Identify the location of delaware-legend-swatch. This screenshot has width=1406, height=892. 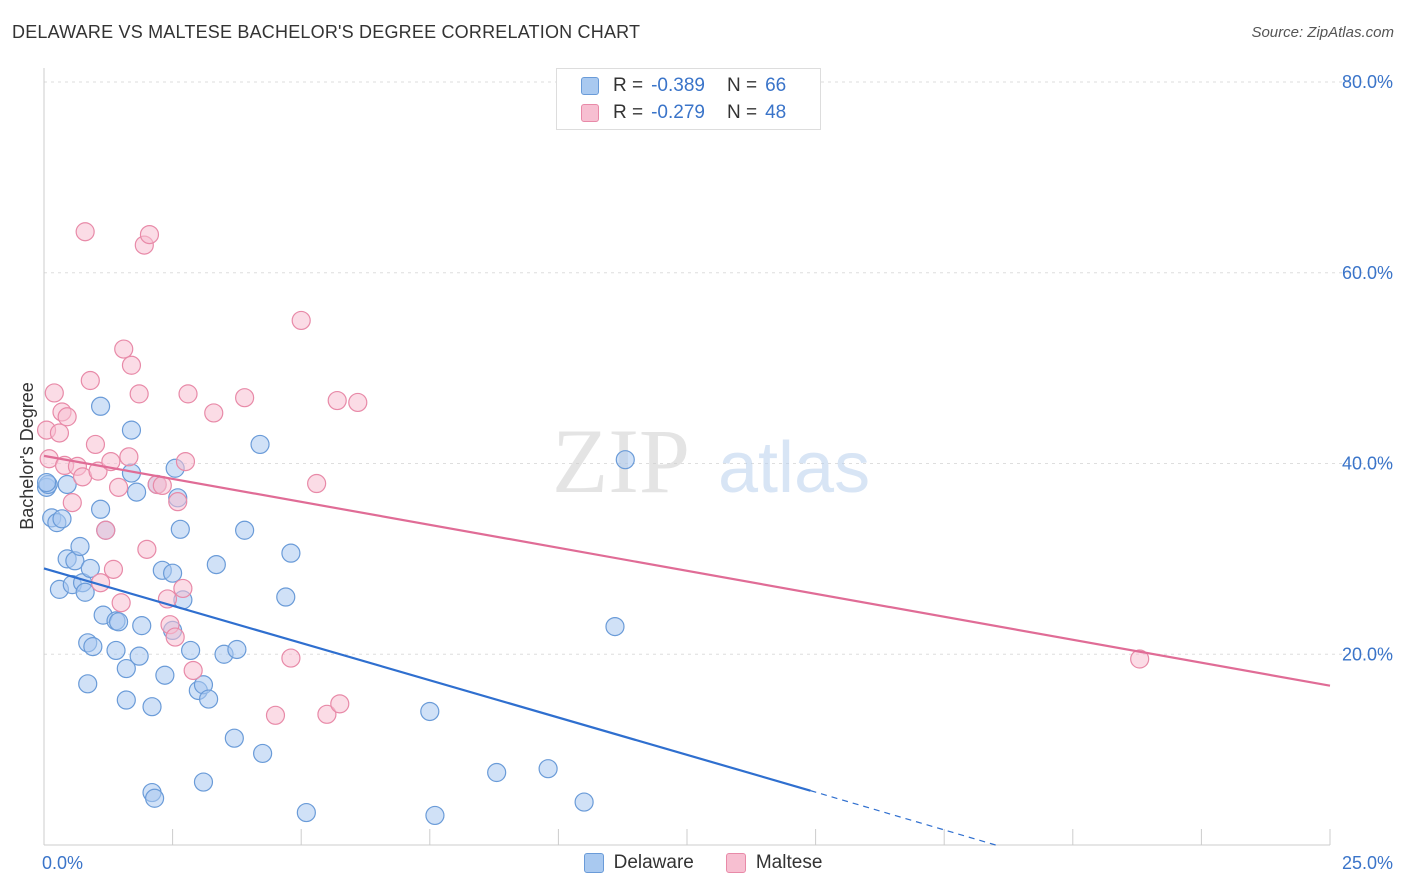
(593, 863).